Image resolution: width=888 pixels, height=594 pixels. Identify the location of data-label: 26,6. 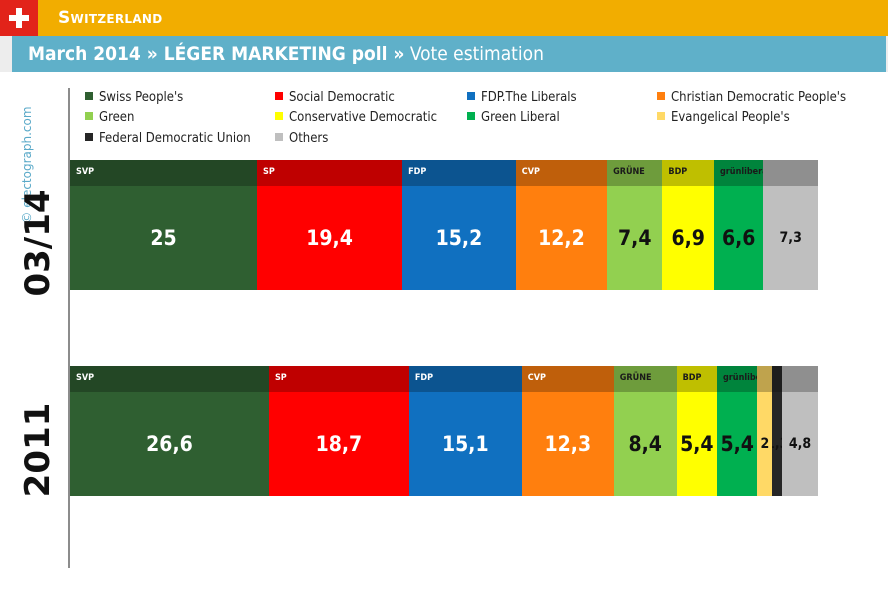
(169, 444).